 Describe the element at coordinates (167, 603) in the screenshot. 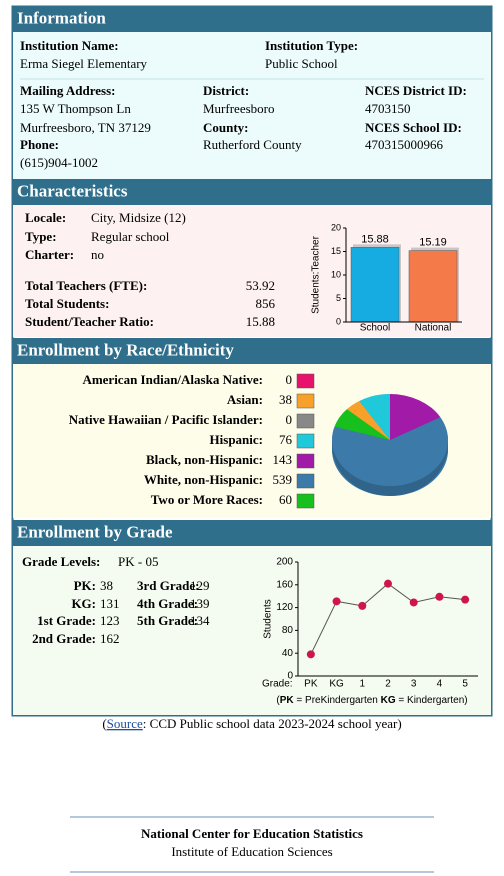

I see `grade-label: 4th Grade:` at that location.